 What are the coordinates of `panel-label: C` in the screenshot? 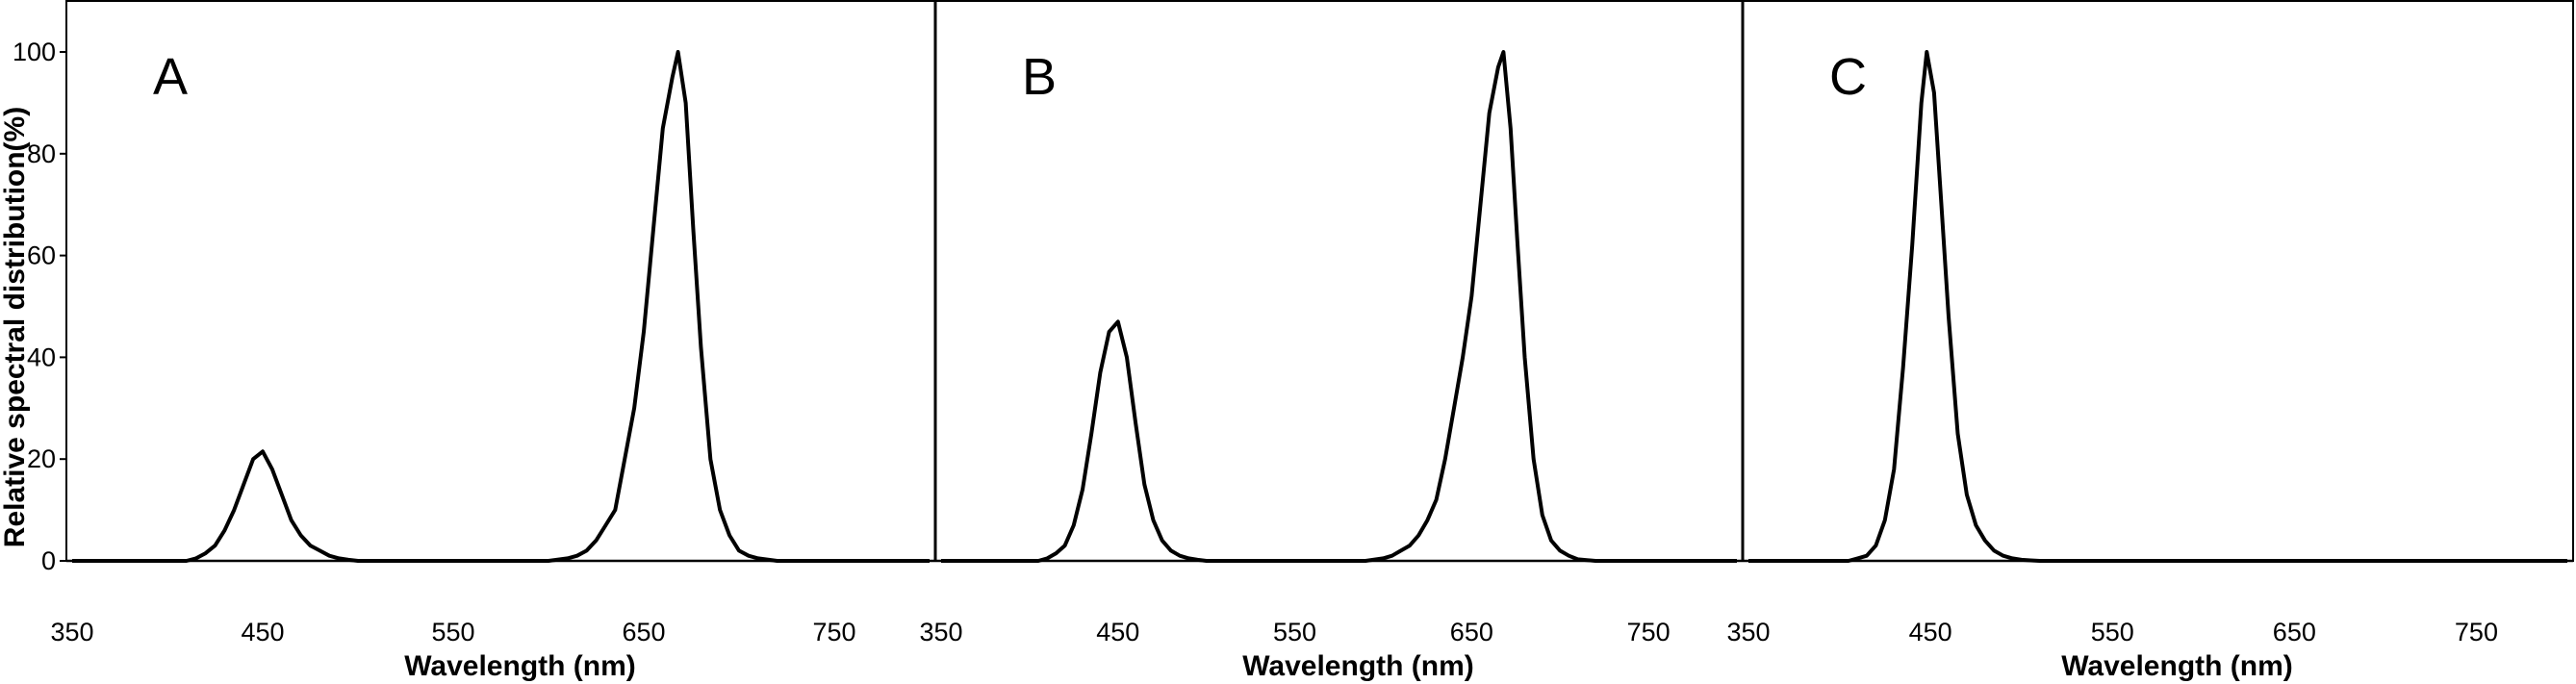 It's located at (1848, 77).